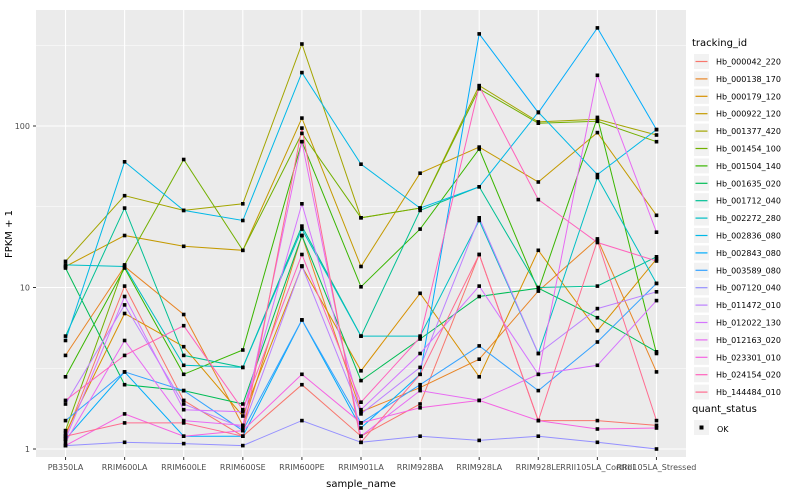 This screenshot has height=504, width=800. Describe the element at coordinates (243, 467) in the screenshot. I see `x-tick-label: RRIM600SE` at that location.